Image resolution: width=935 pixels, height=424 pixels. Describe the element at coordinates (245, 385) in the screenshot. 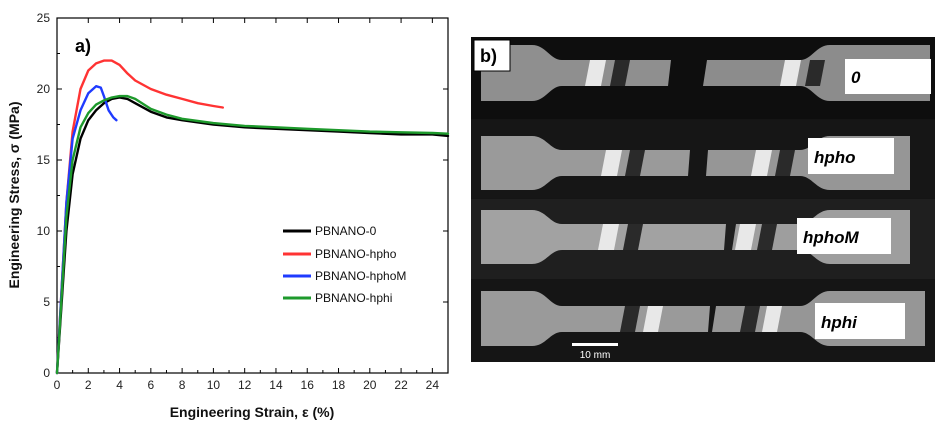

I see `x-tick-label: 12` at that location.